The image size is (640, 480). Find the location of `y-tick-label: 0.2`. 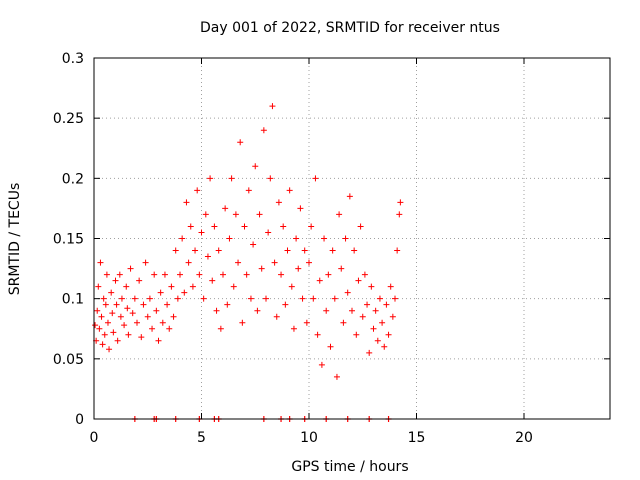

y-tick-label: 0.2 is located at coordinates (73, 179).